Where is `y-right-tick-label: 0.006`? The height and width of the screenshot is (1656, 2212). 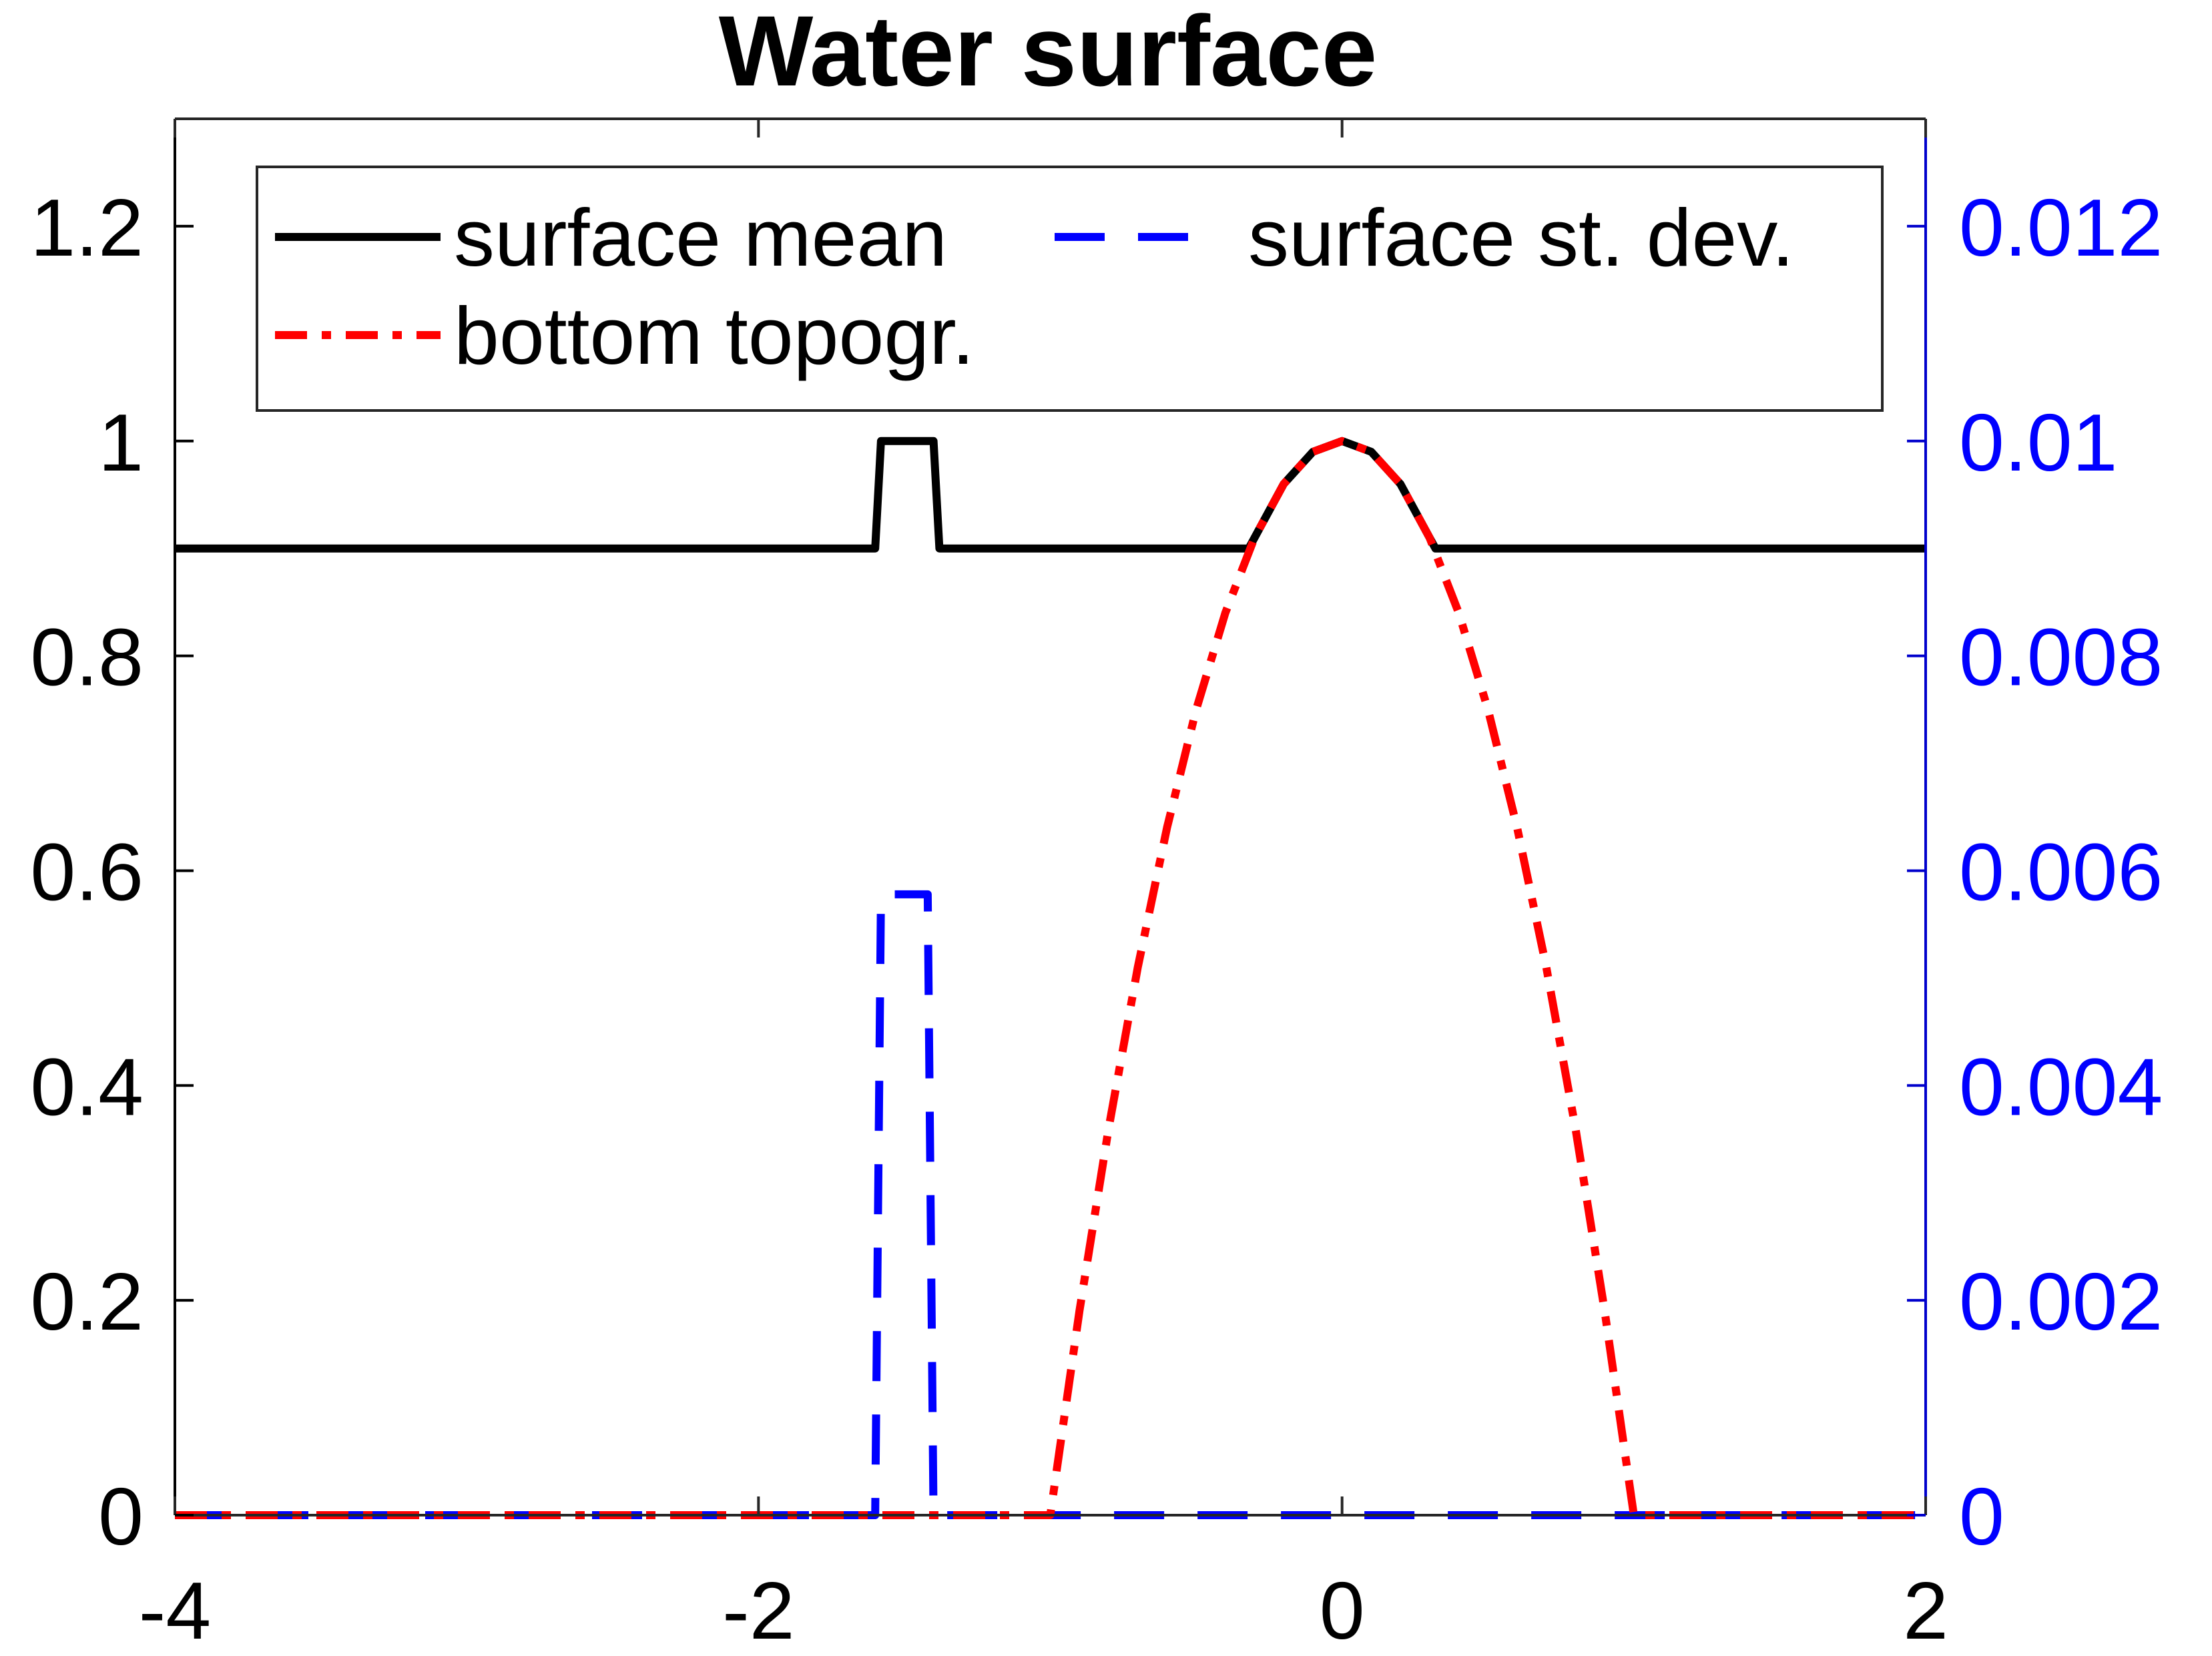 y-right-tick-label: 0.006 is located at coordinates (2061, 872).